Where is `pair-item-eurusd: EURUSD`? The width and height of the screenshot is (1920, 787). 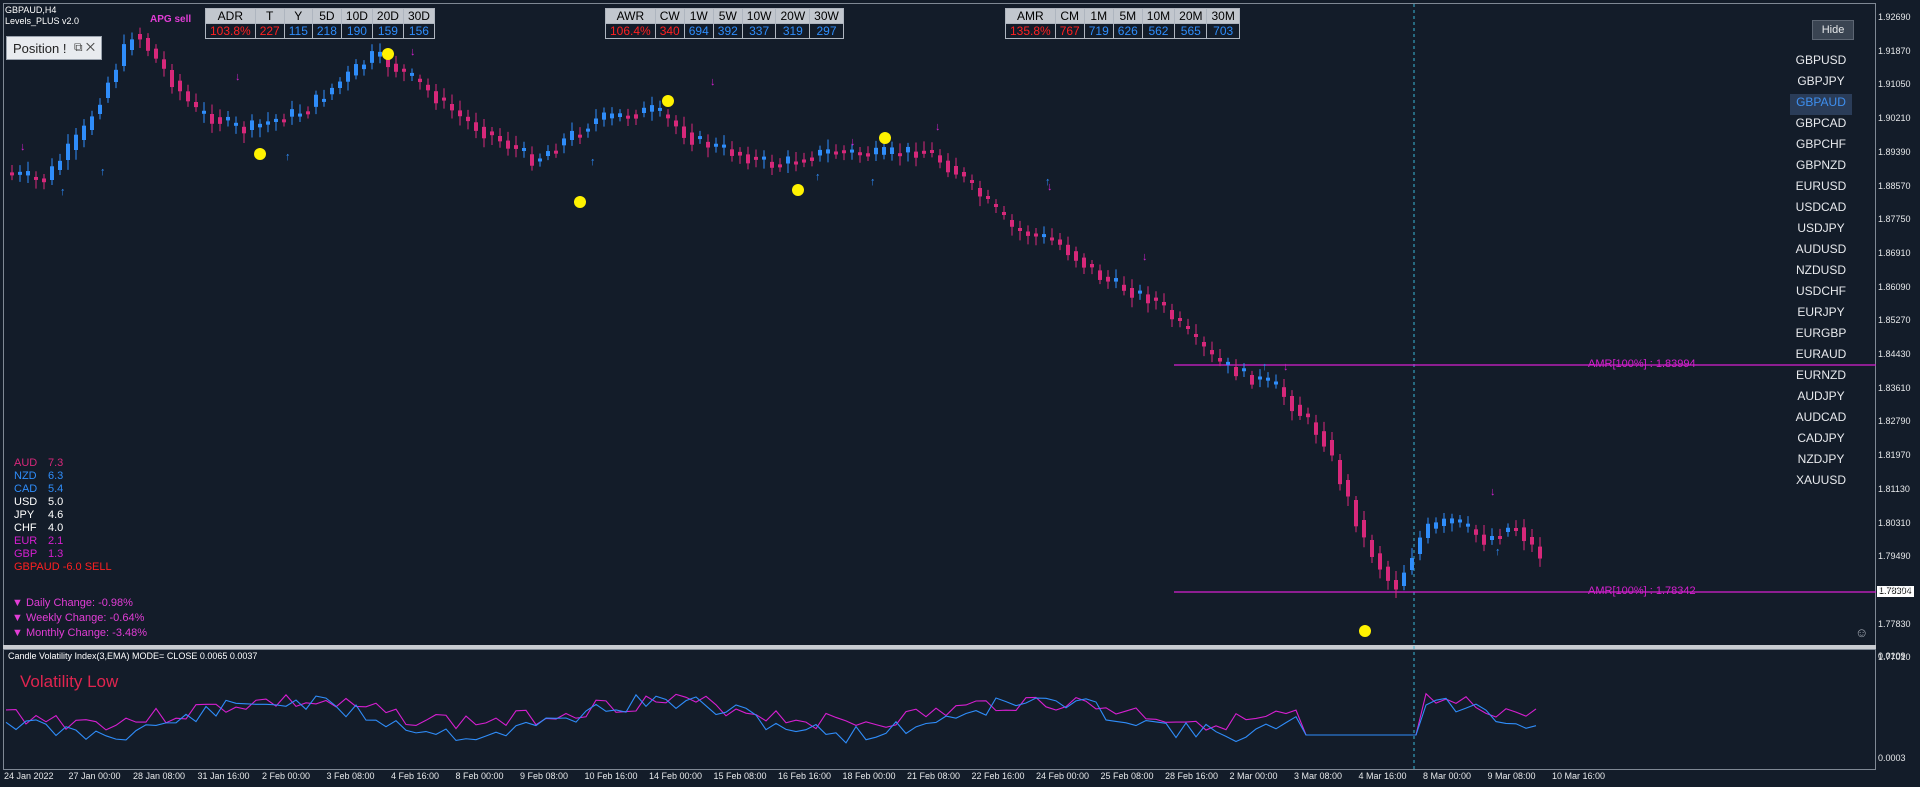 pair-item-eurusd: EURUSD is located at coordinates (1821, 186).